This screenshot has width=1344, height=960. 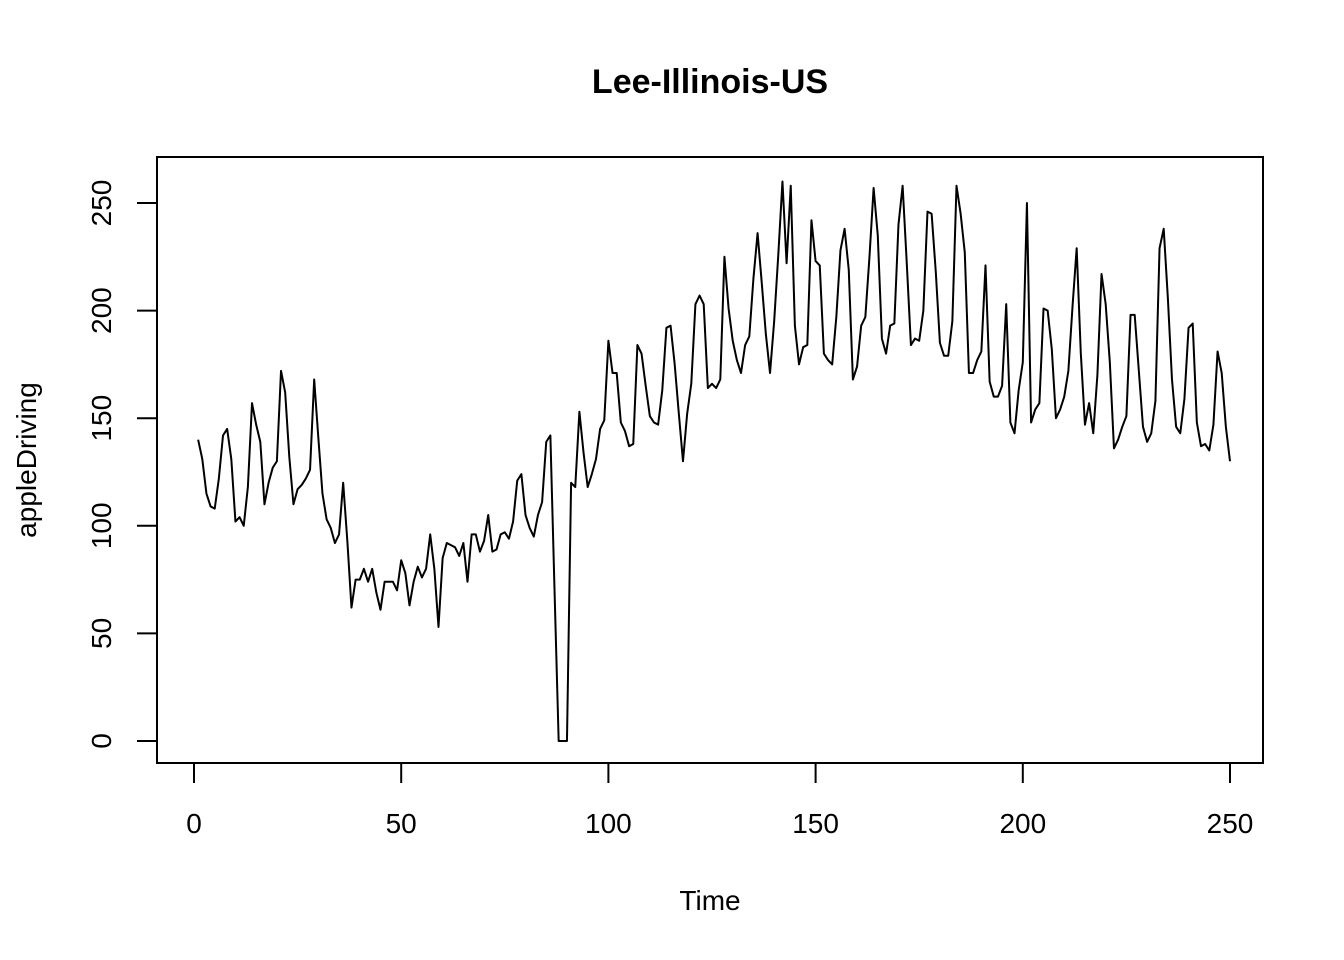 What do you see at coordinates (101, 741) in the screenshot?
I see `y-tick-label: 0` at bounding box center [101, 741].